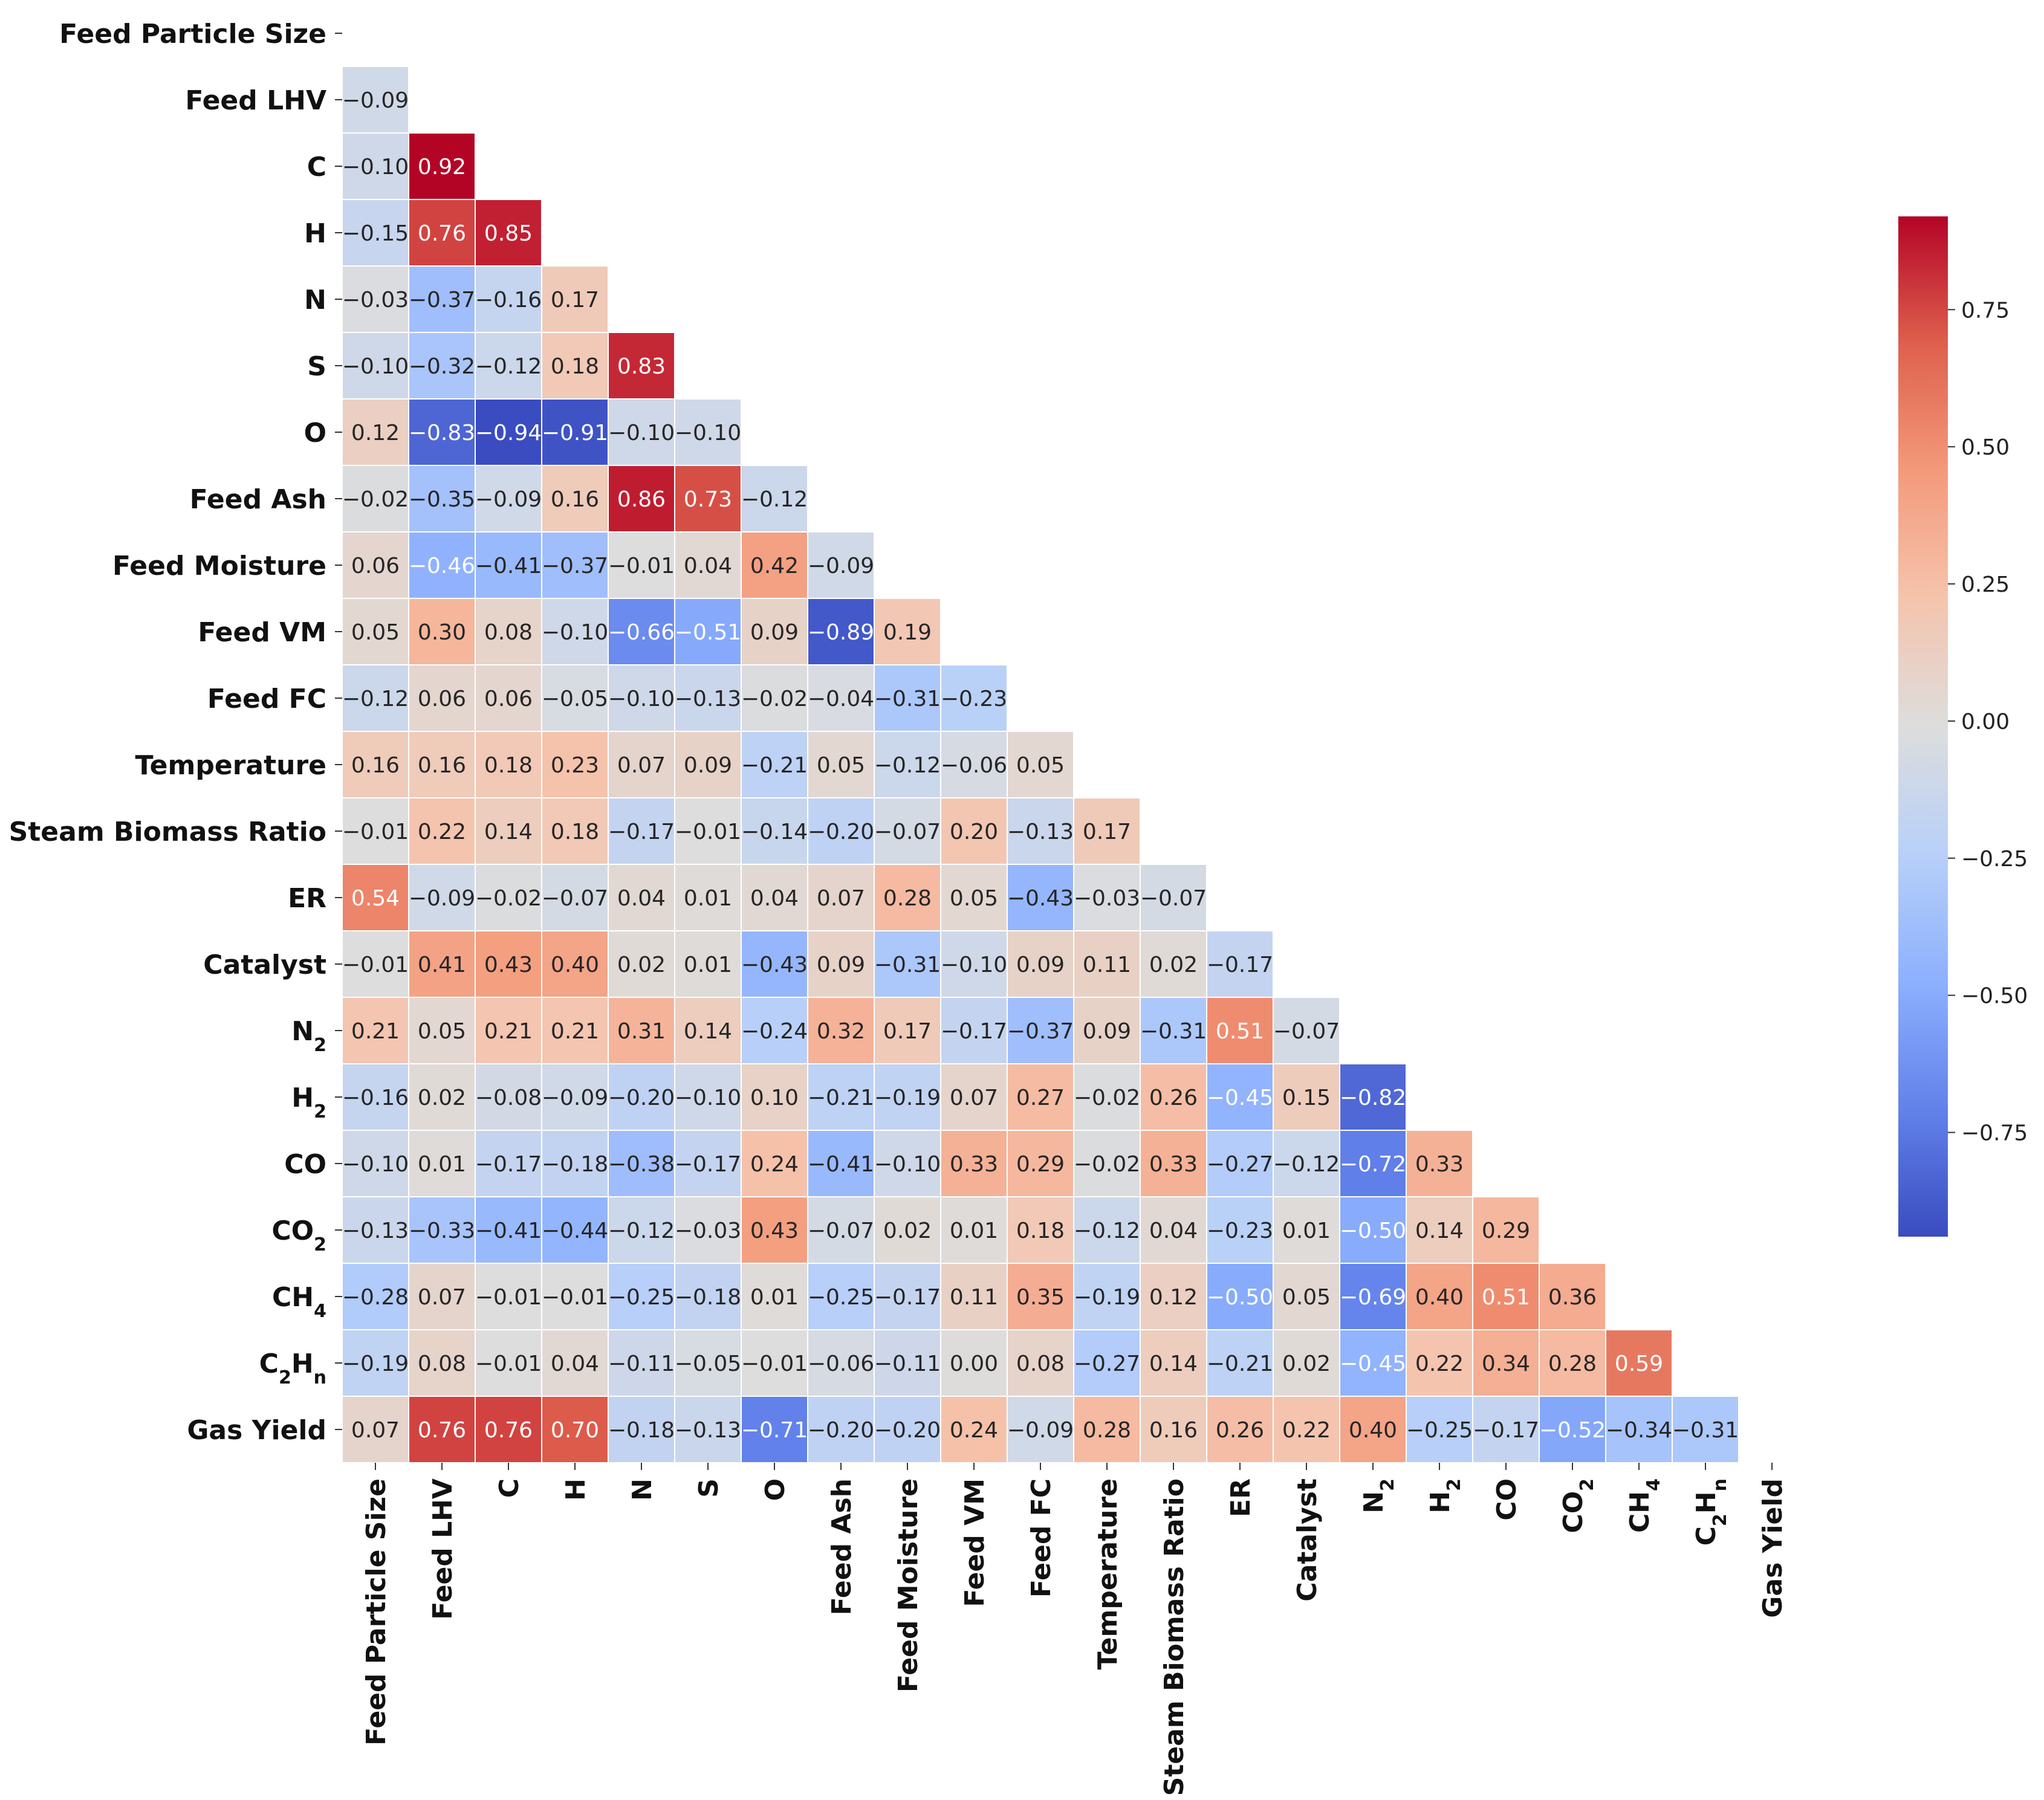 This screenshot has height=1800, width=2044. I want to click on heatmap-cell-catalyst-steam-biomass-ratio, so click(1173, 964).